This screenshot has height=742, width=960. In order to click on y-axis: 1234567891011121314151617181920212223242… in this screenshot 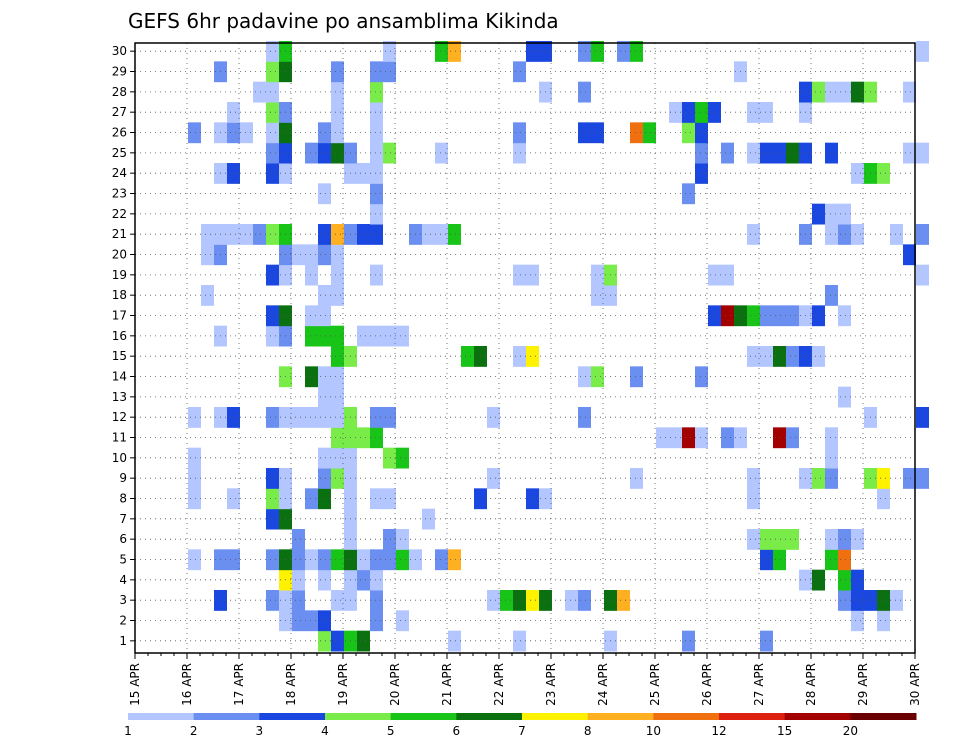, I will do `click(123, 346)`.